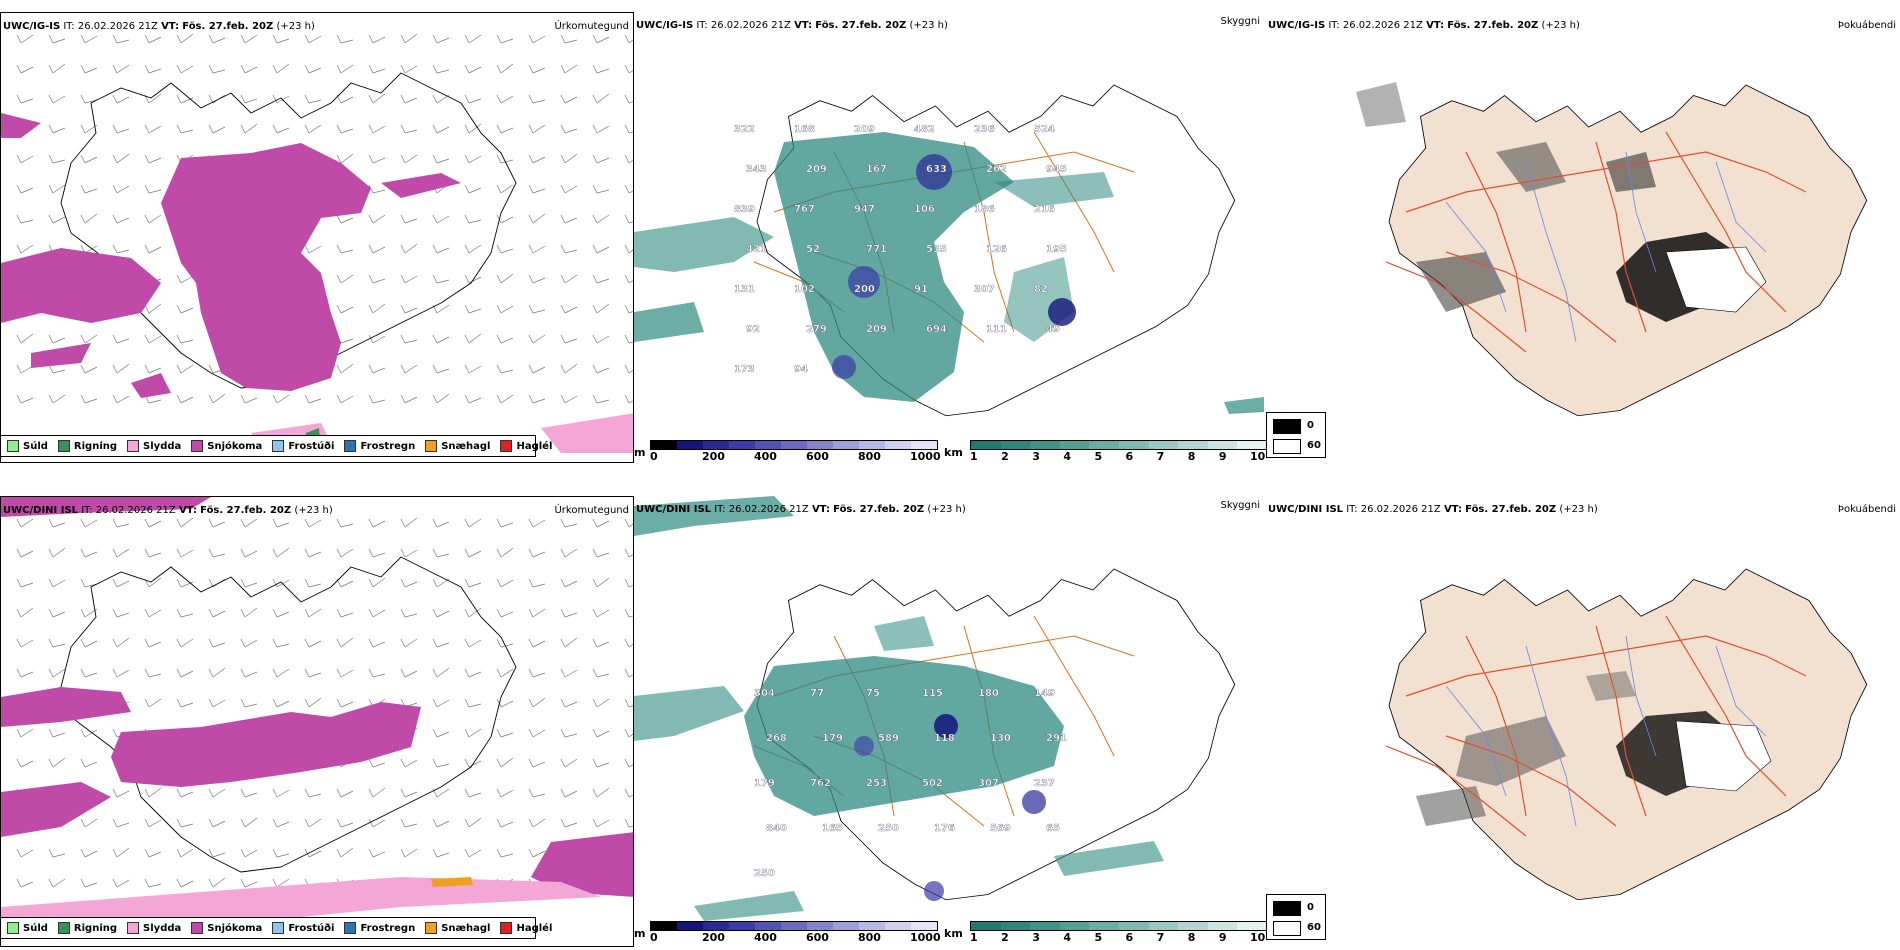  I want to click on legend-label: Frostregn, so click(388, 446).